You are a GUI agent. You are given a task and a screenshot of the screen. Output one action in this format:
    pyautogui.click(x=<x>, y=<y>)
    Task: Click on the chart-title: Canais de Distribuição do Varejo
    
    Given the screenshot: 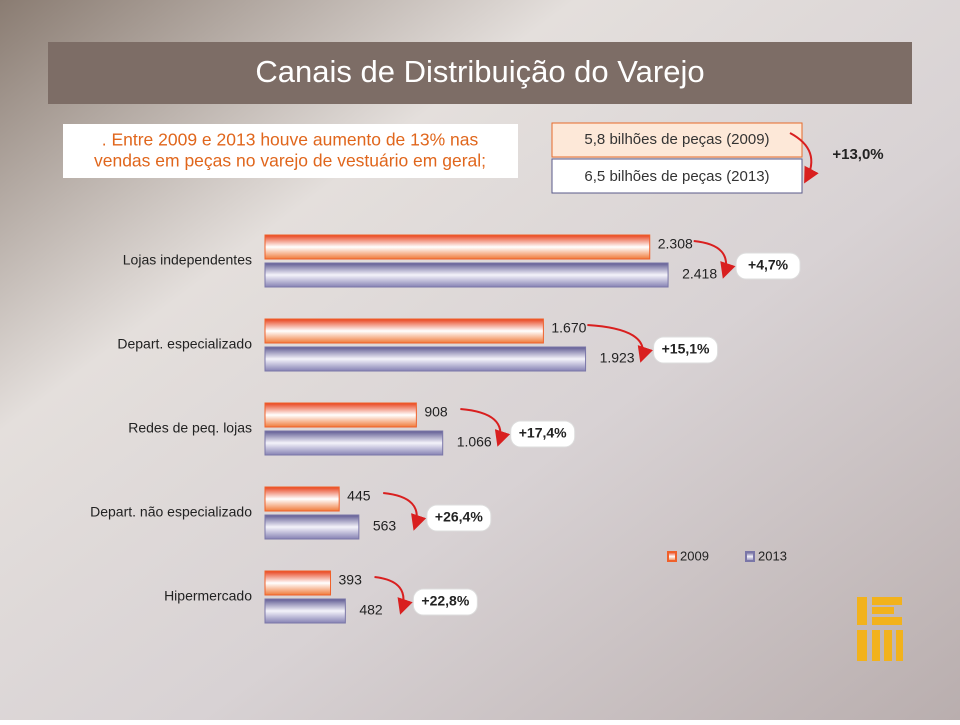 What is the action you would take?
    pyautogui.click(x=479, y=71)
    